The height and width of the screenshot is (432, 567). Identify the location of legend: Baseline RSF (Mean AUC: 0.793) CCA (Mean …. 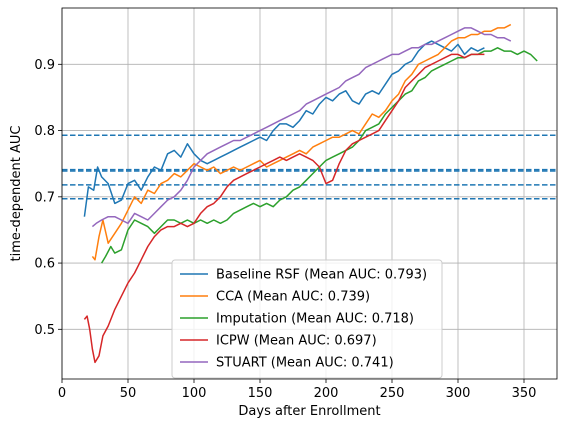
(307, 319).